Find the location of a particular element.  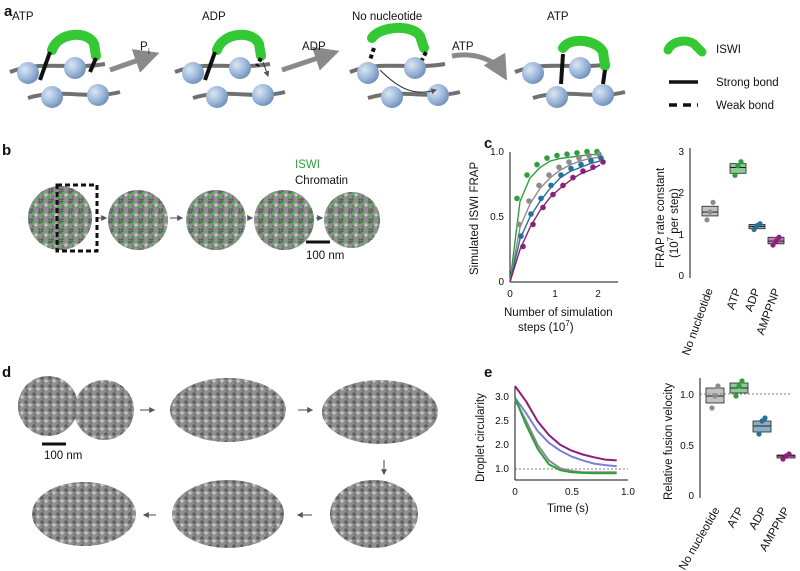

legend-strong: Strong bond is located at coordinates (747, 83).